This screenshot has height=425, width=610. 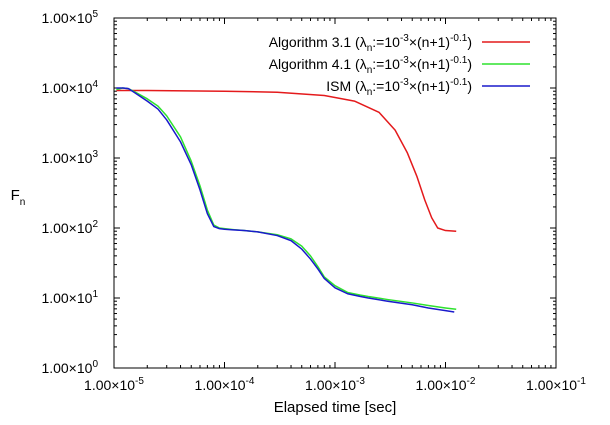 What do you see at coordinates (250, 381) in the screenshot?
I see `x-tick-label-exponent: -4` at bounding box center [250, 381].